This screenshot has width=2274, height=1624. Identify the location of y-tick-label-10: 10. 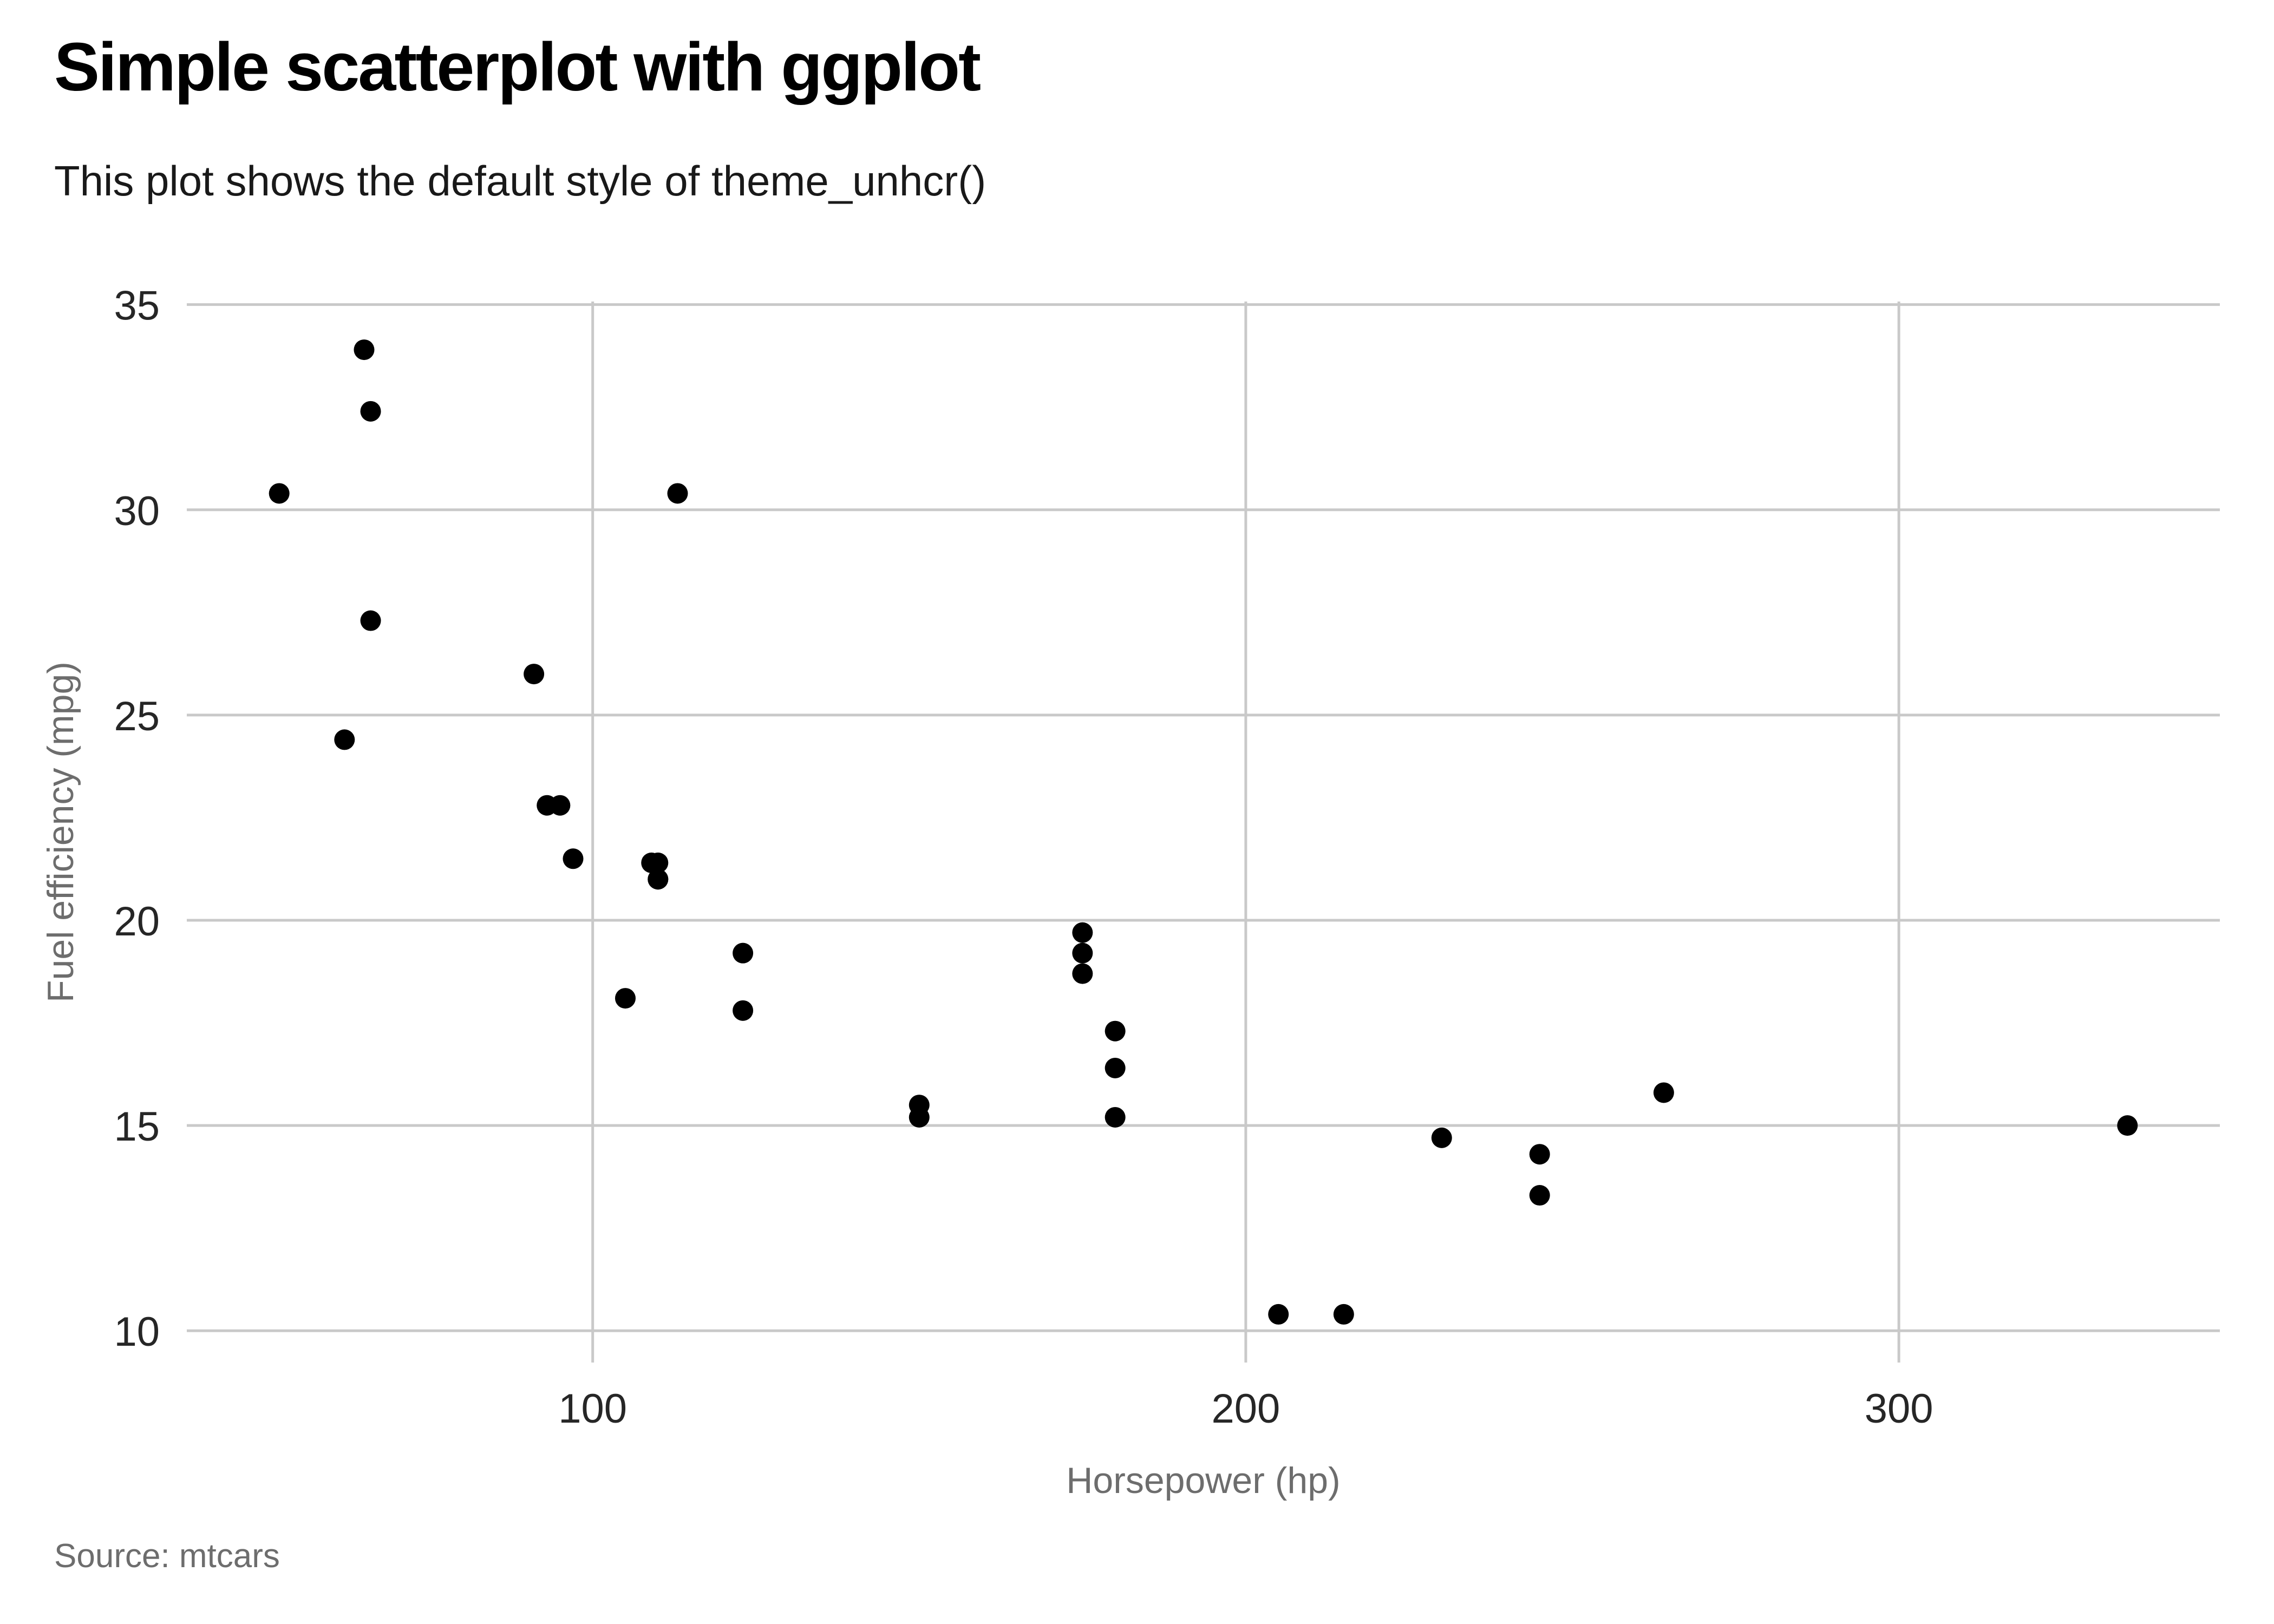
(137, 1332).